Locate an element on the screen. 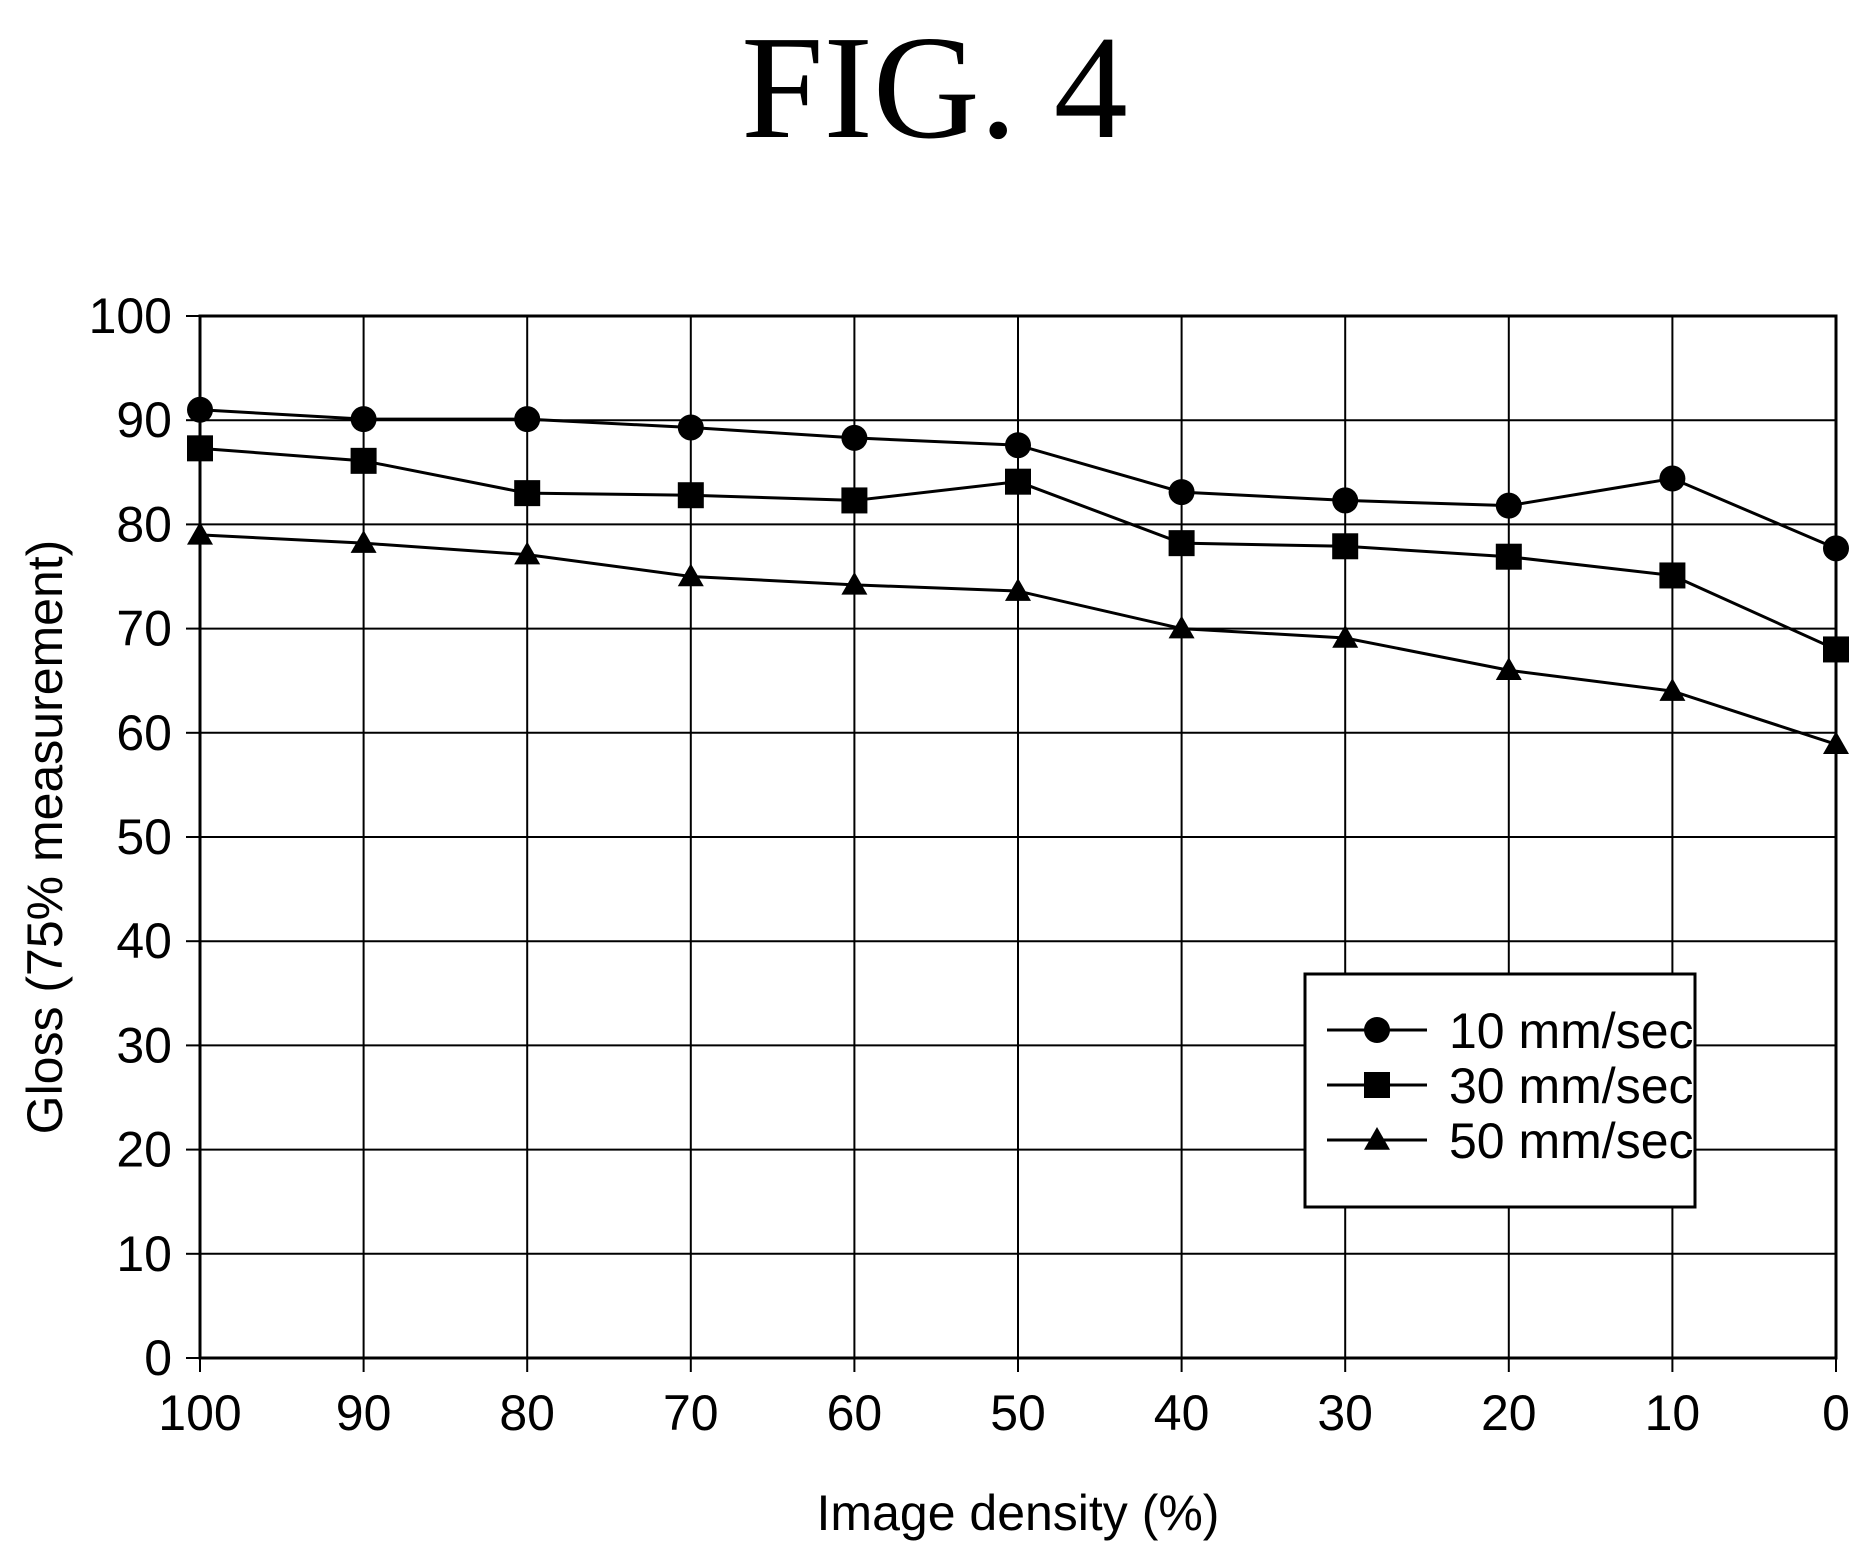  x-tick-label: 60 is located at coordinates (855, 1413).